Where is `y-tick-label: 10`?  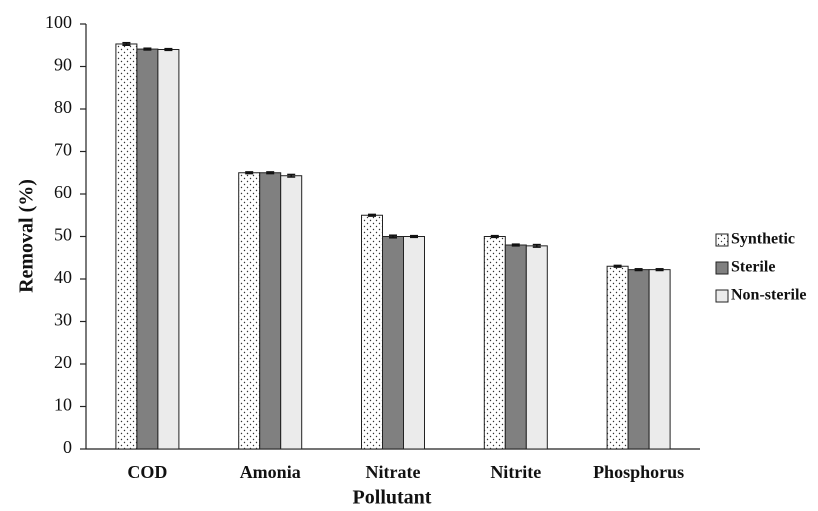 y-tick-label: 10 is located at coordinates (63, 405).